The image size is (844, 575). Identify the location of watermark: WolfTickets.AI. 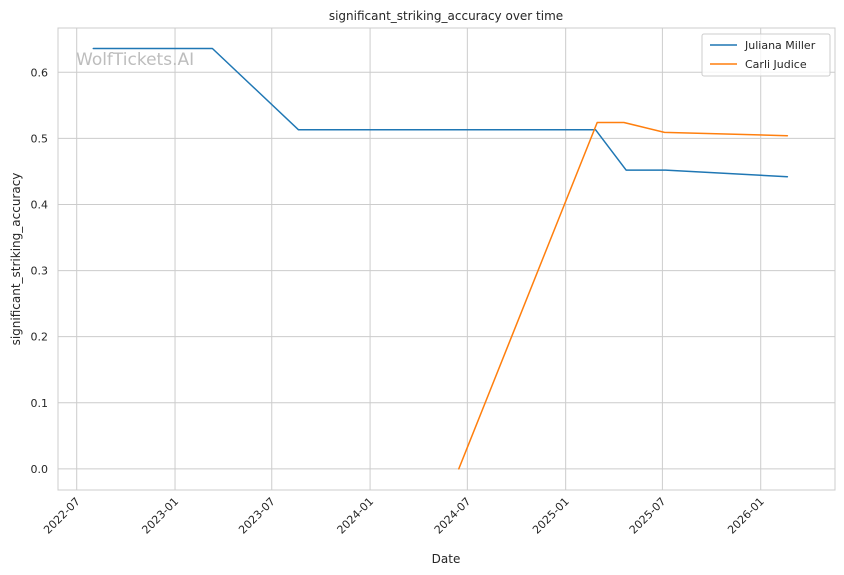
(135, 60).